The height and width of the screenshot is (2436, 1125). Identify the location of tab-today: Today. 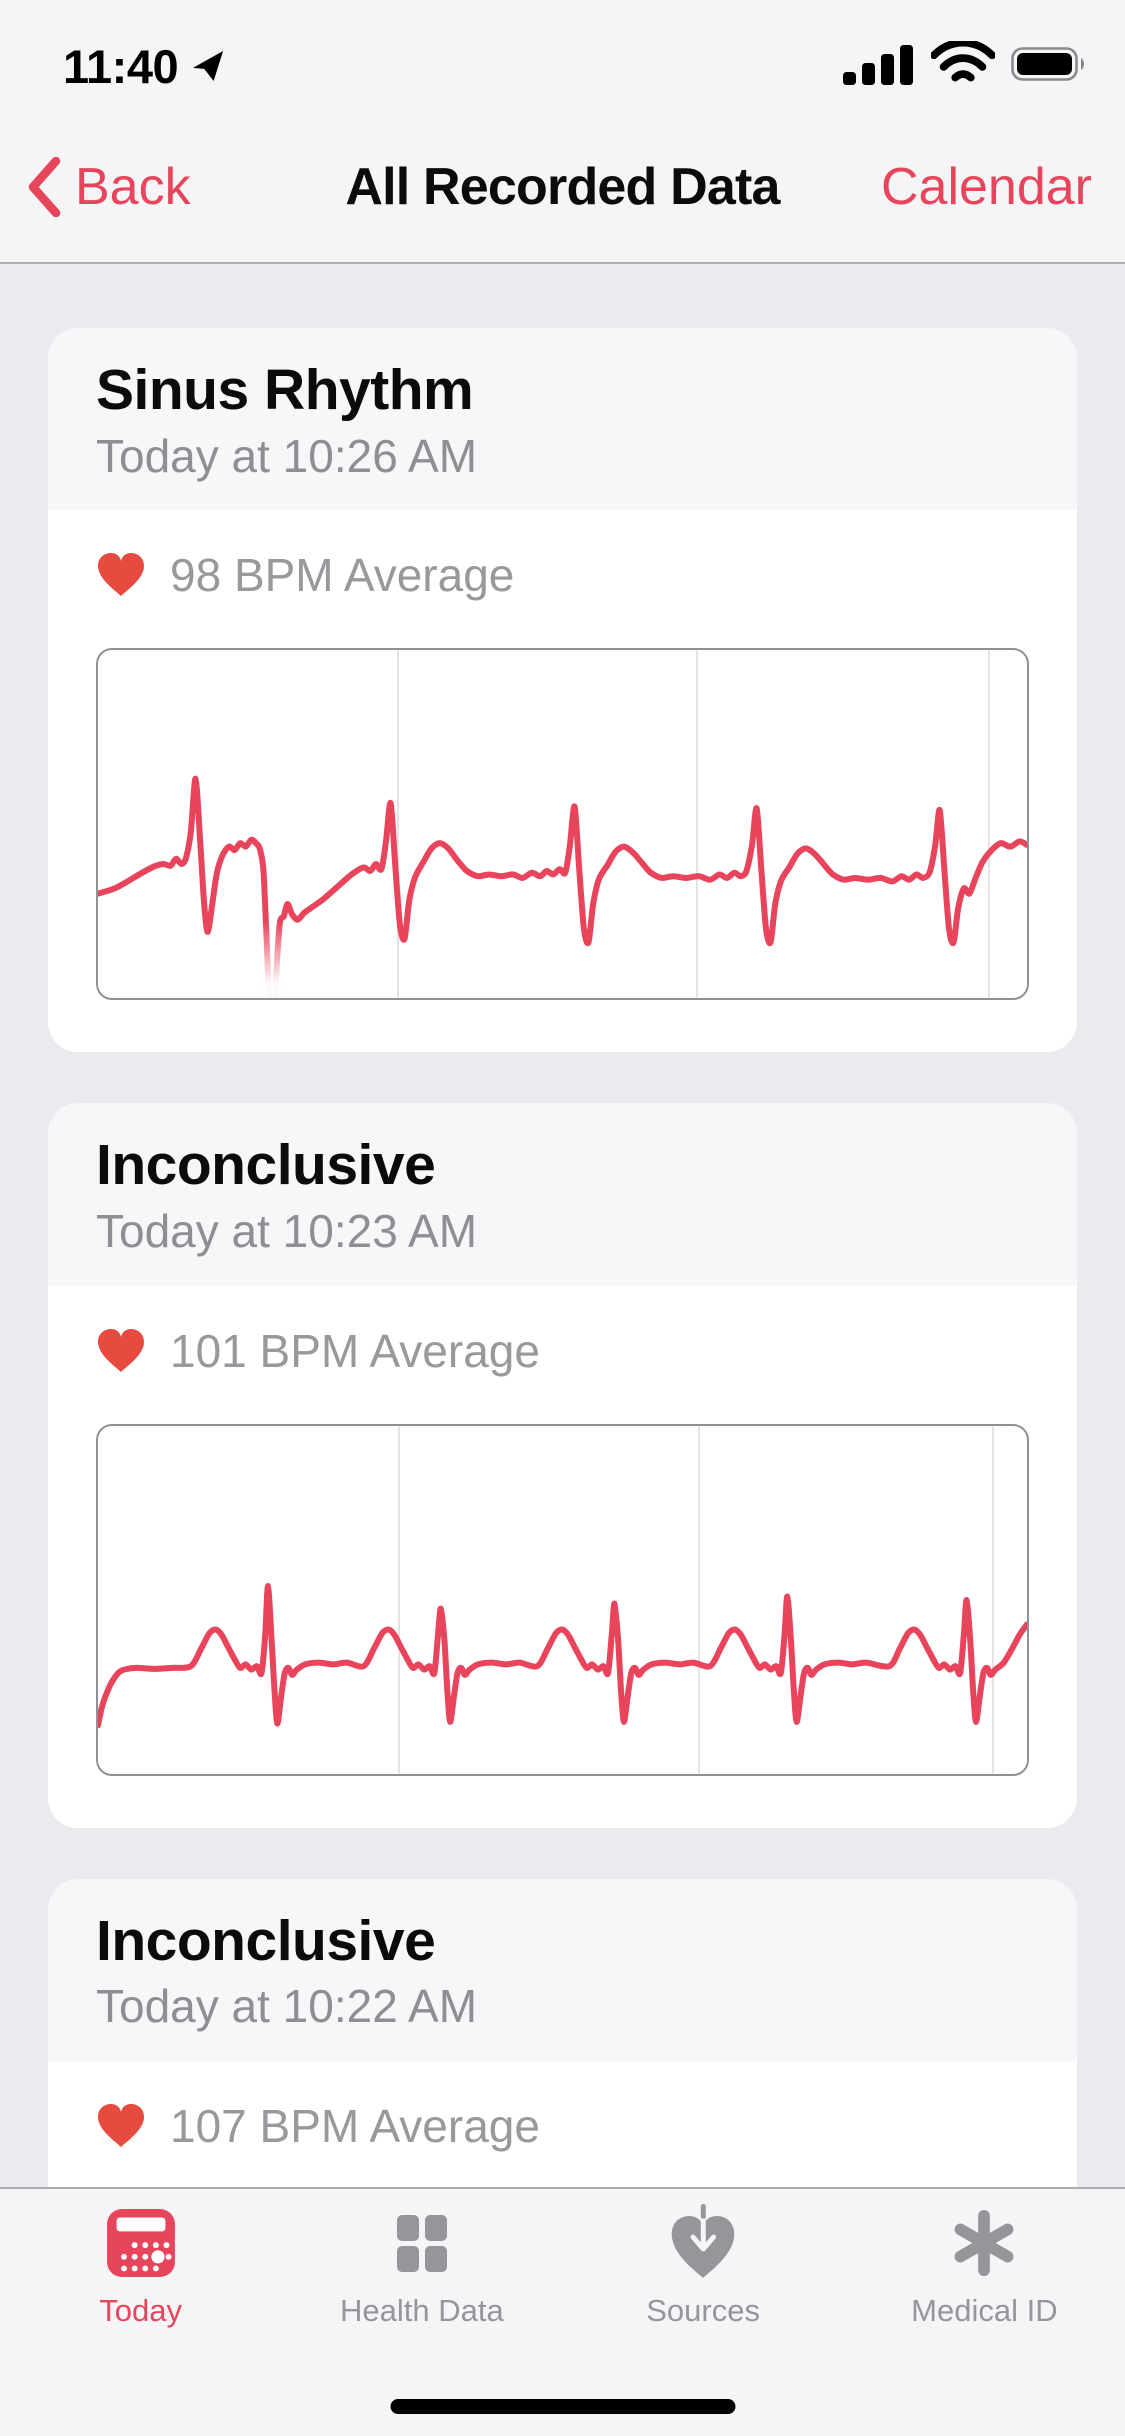
(140, 2312).